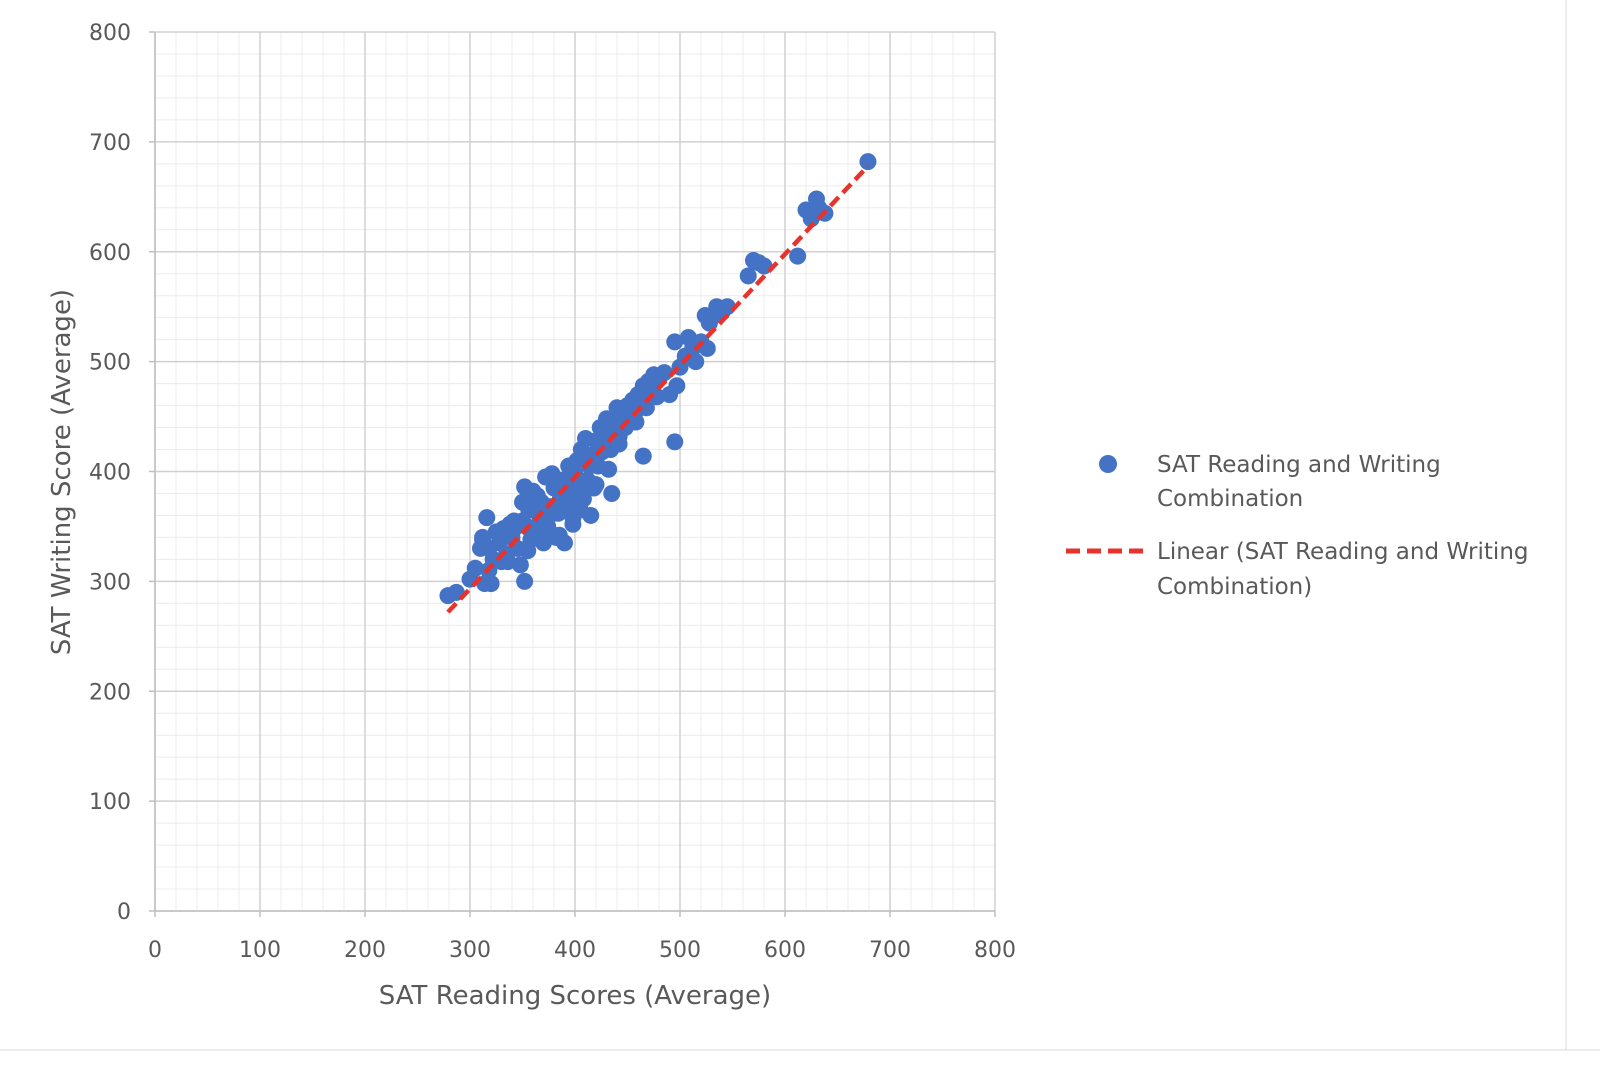 The width and height of the screenshot is (1600, 1083). Describe the element at coordinates (110, 363) in the screenshot. I see `y-tick-label: 500` at that location.